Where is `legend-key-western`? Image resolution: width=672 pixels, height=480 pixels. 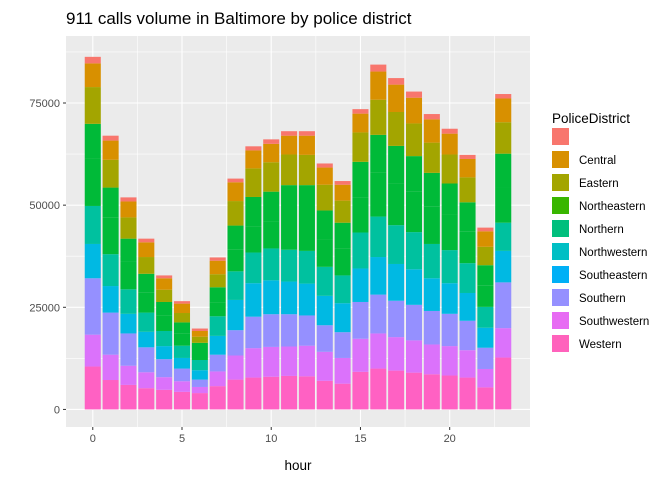 legend-key-western is located at coordinates (560, 343).